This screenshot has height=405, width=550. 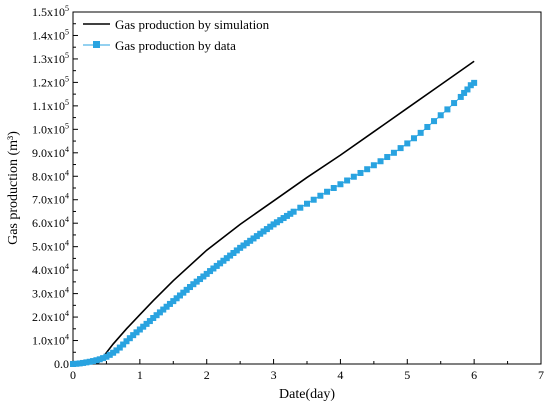 I want to click on y-tick-label: 9.0x10⁴, so click(x=50, y=152).